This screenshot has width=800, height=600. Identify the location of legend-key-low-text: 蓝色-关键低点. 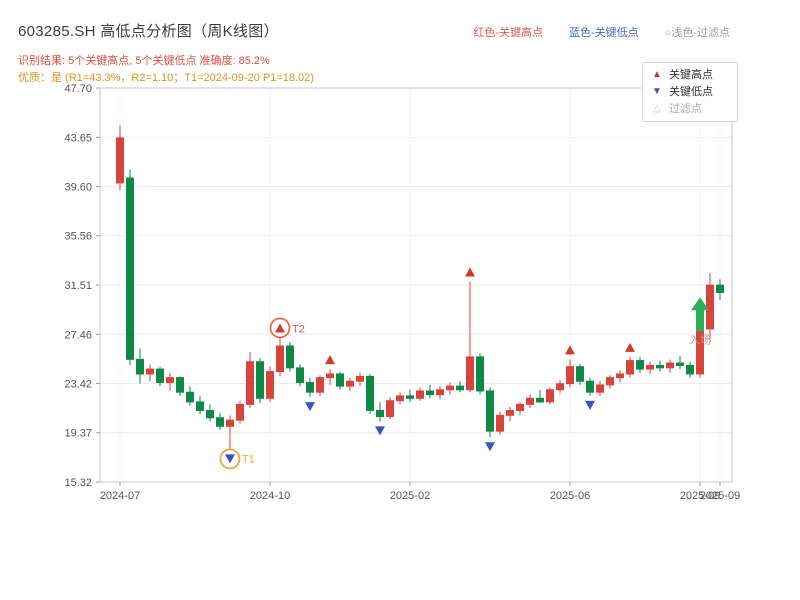
(604, 33).